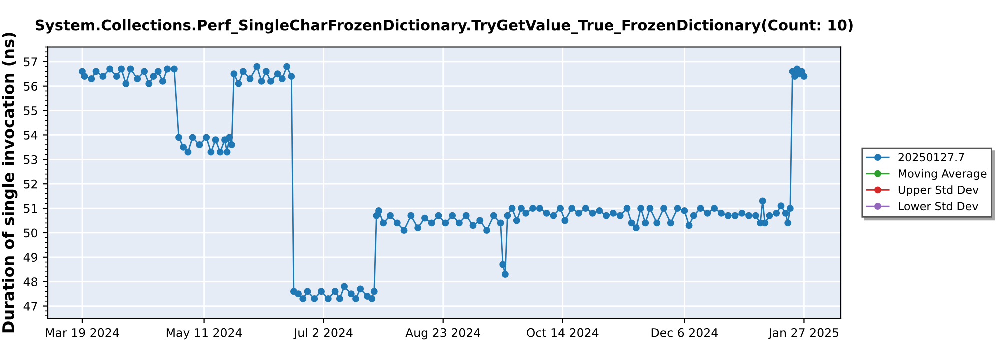 The image size is (1000, 350). I want to click on y-tick-label: 53, so click(31, 159).